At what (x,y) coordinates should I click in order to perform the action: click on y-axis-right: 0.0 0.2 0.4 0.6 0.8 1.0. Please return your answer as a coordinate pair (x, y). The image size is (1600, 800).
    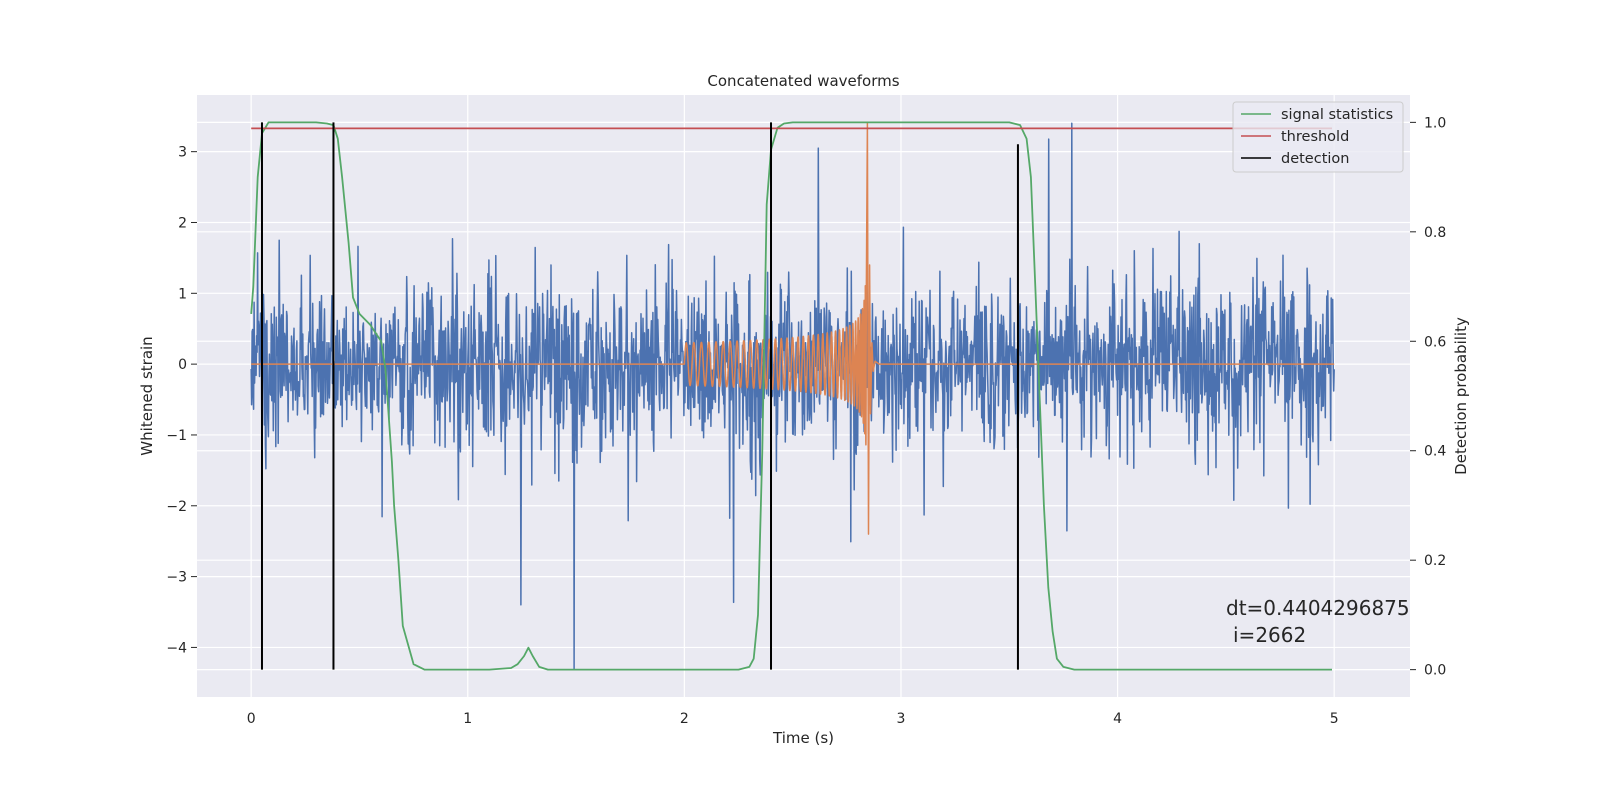
    Looking at the image, I should click on (1428, 397).